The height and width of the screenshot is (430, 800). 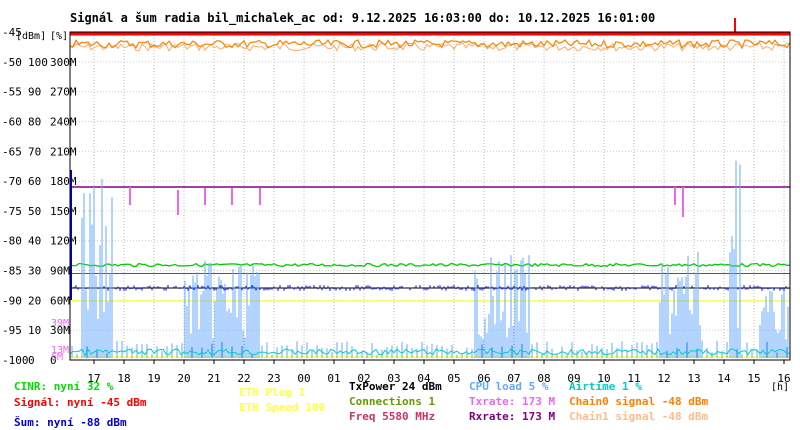 I want to click on x-tick-label: 04, so click(x=424, y=378).